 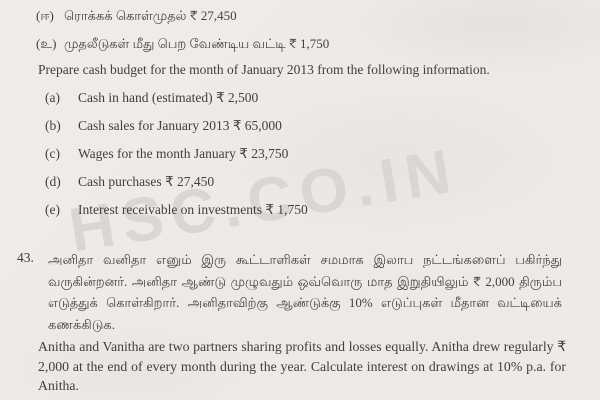 I want to click on item-text: ரொக்கக் கொள்முதல் ₹ 27,450, so click(x=150, y=15).